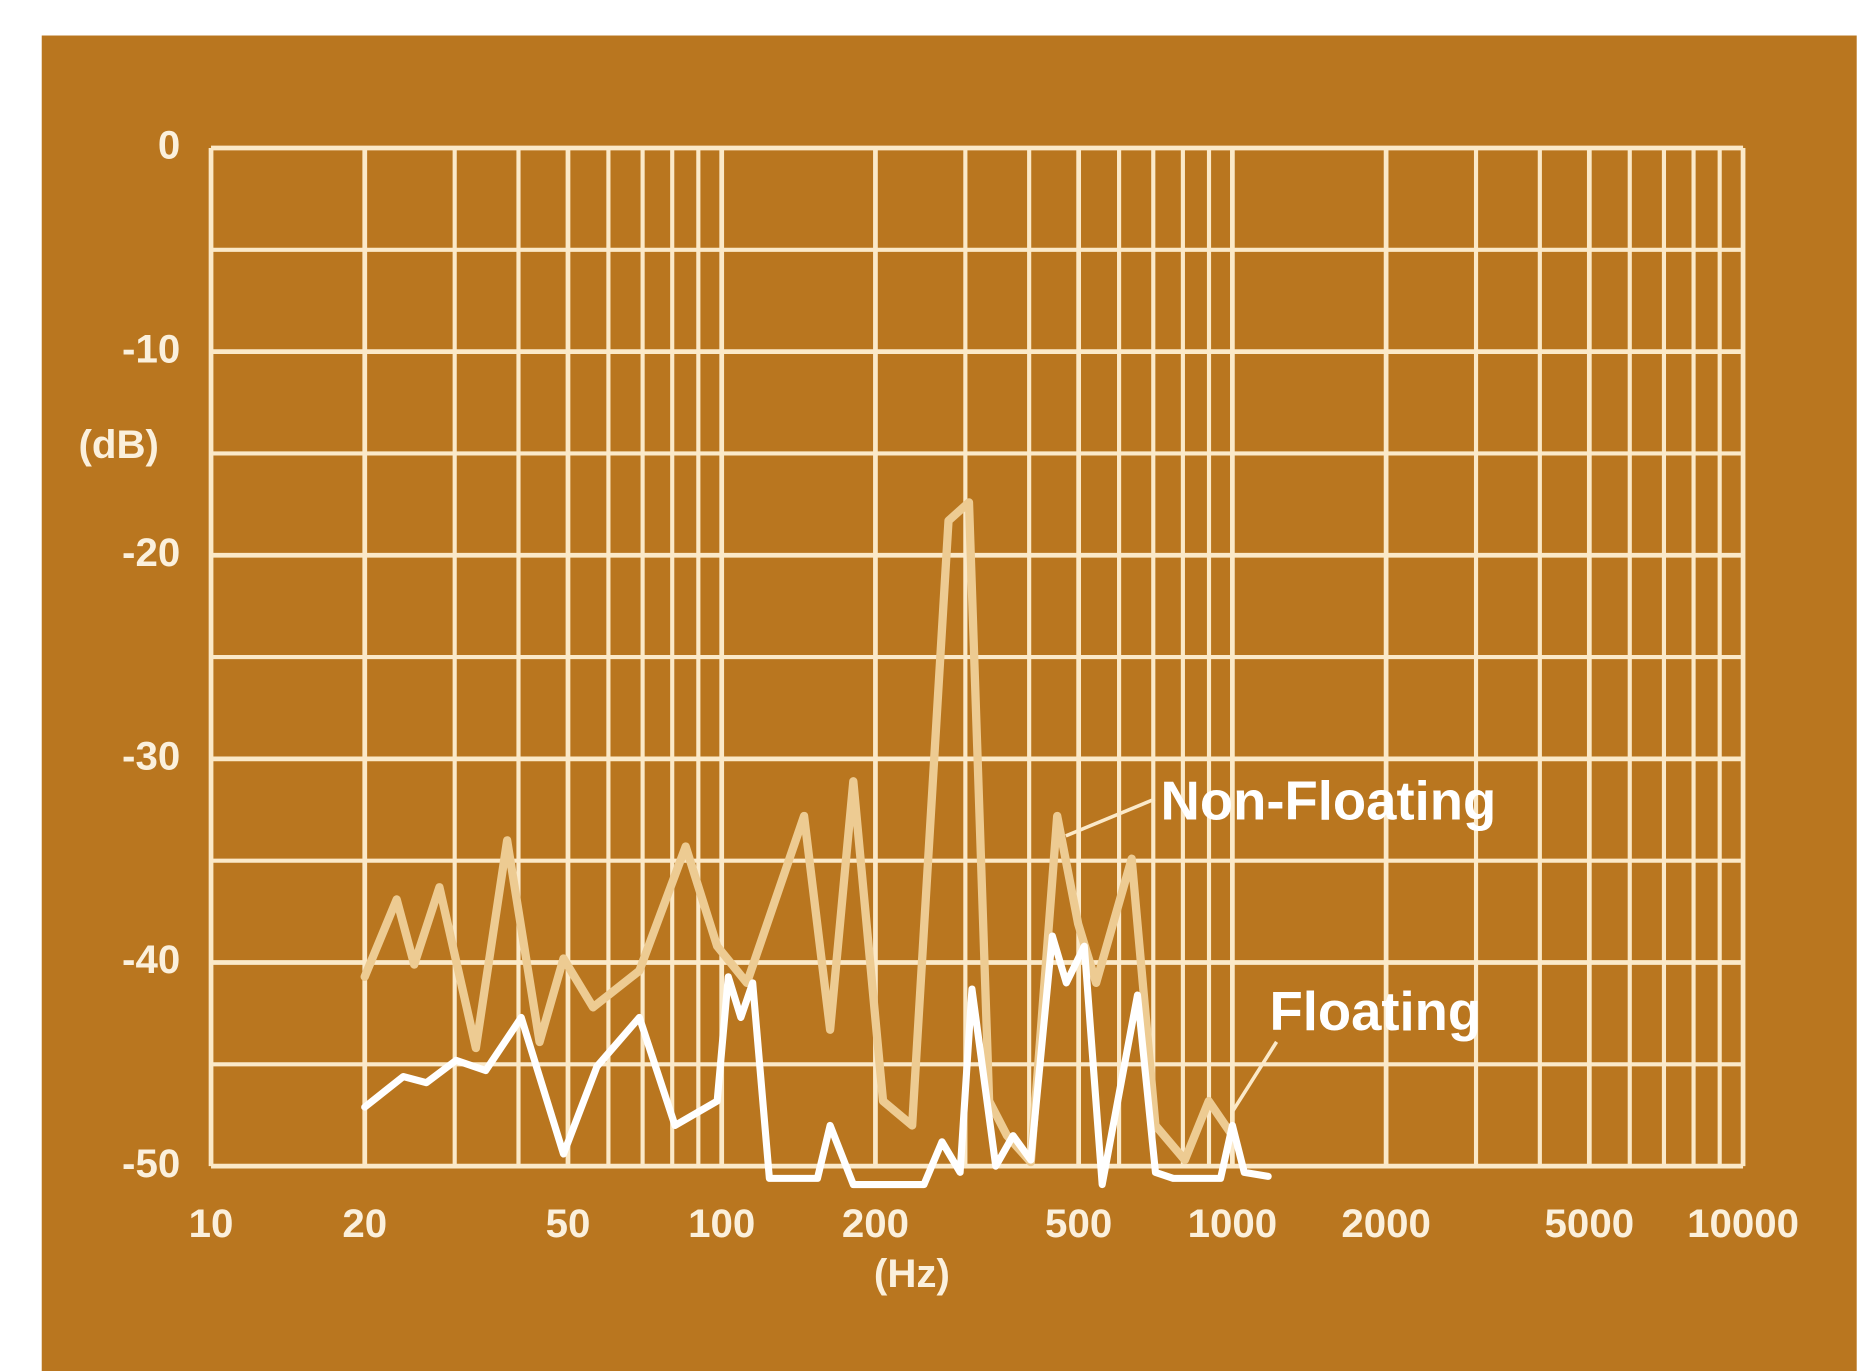  Describe the element at coordinates (1375, 1011) in the screenshot. I see `series-label: Floating` at that location.